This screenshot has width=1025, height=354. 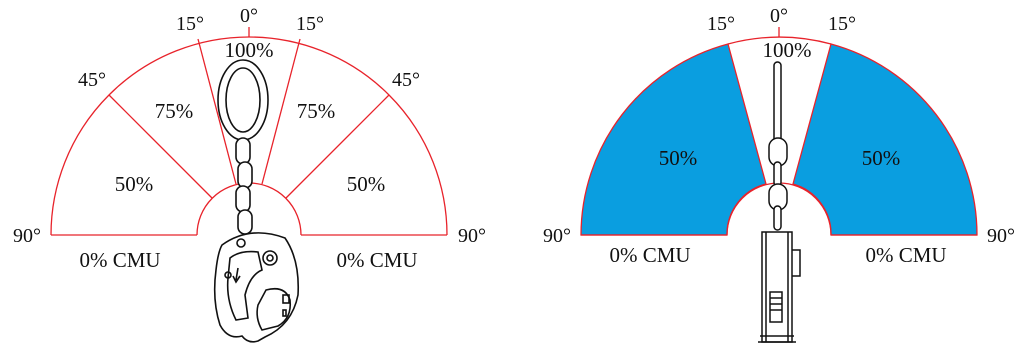 What do you see at coordinates (557, 236) in the screenshot?
I see `right-label-90deg-left: 90°` at bounding box center [557, 236].